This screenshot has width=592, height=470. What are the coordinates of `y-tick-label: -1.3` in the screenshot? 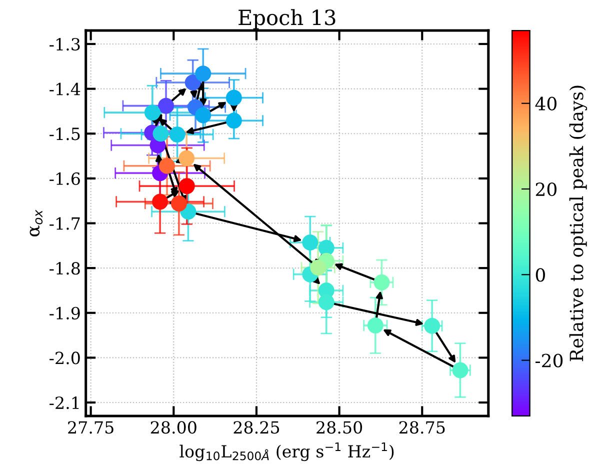 It's located at (65, 44).